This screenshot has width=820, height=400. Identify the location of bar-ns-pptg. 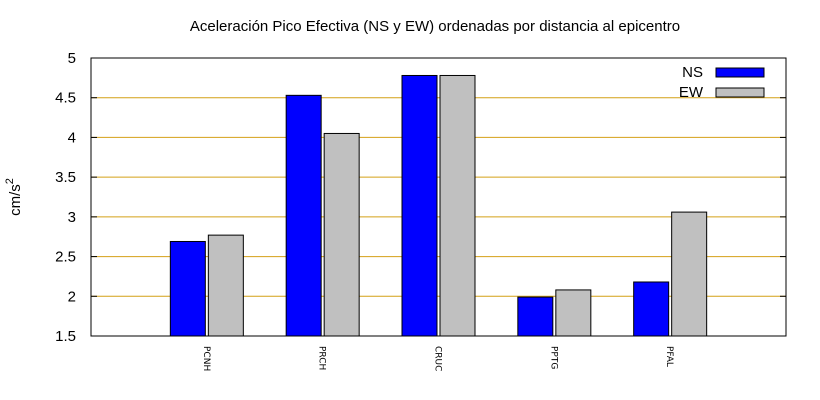
(535, 316).